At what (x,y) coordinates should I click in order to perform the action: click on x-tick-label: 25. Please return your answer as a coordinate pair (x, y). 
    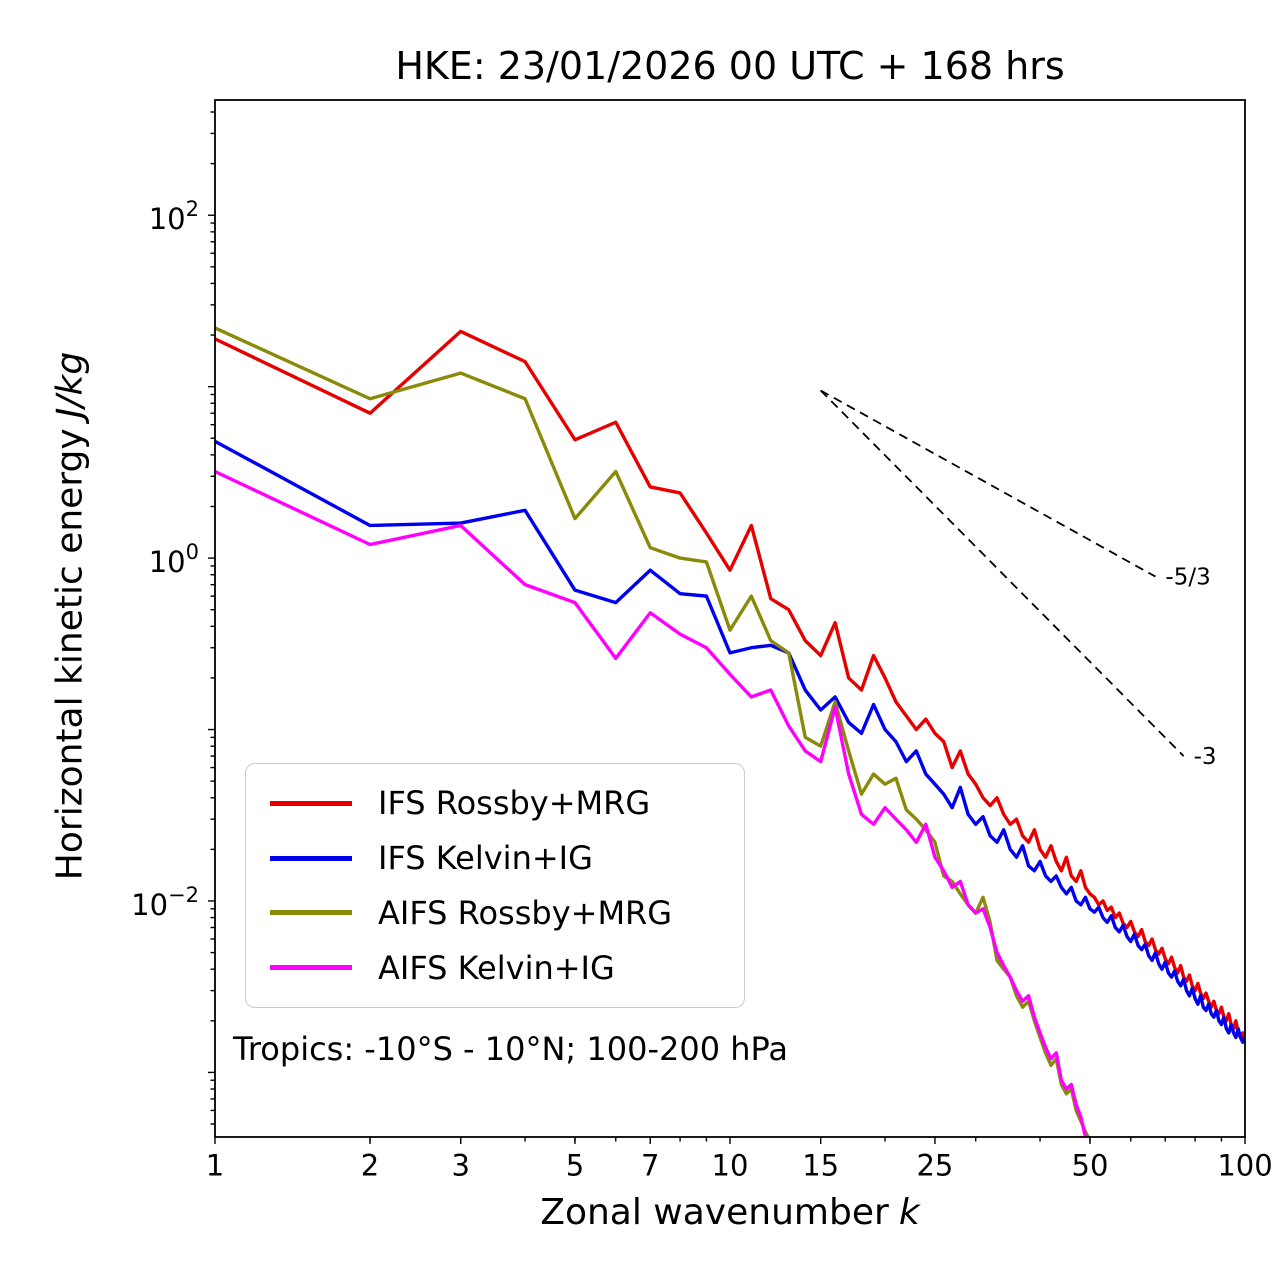
    Looking at the image, I should click on (934, 1166).